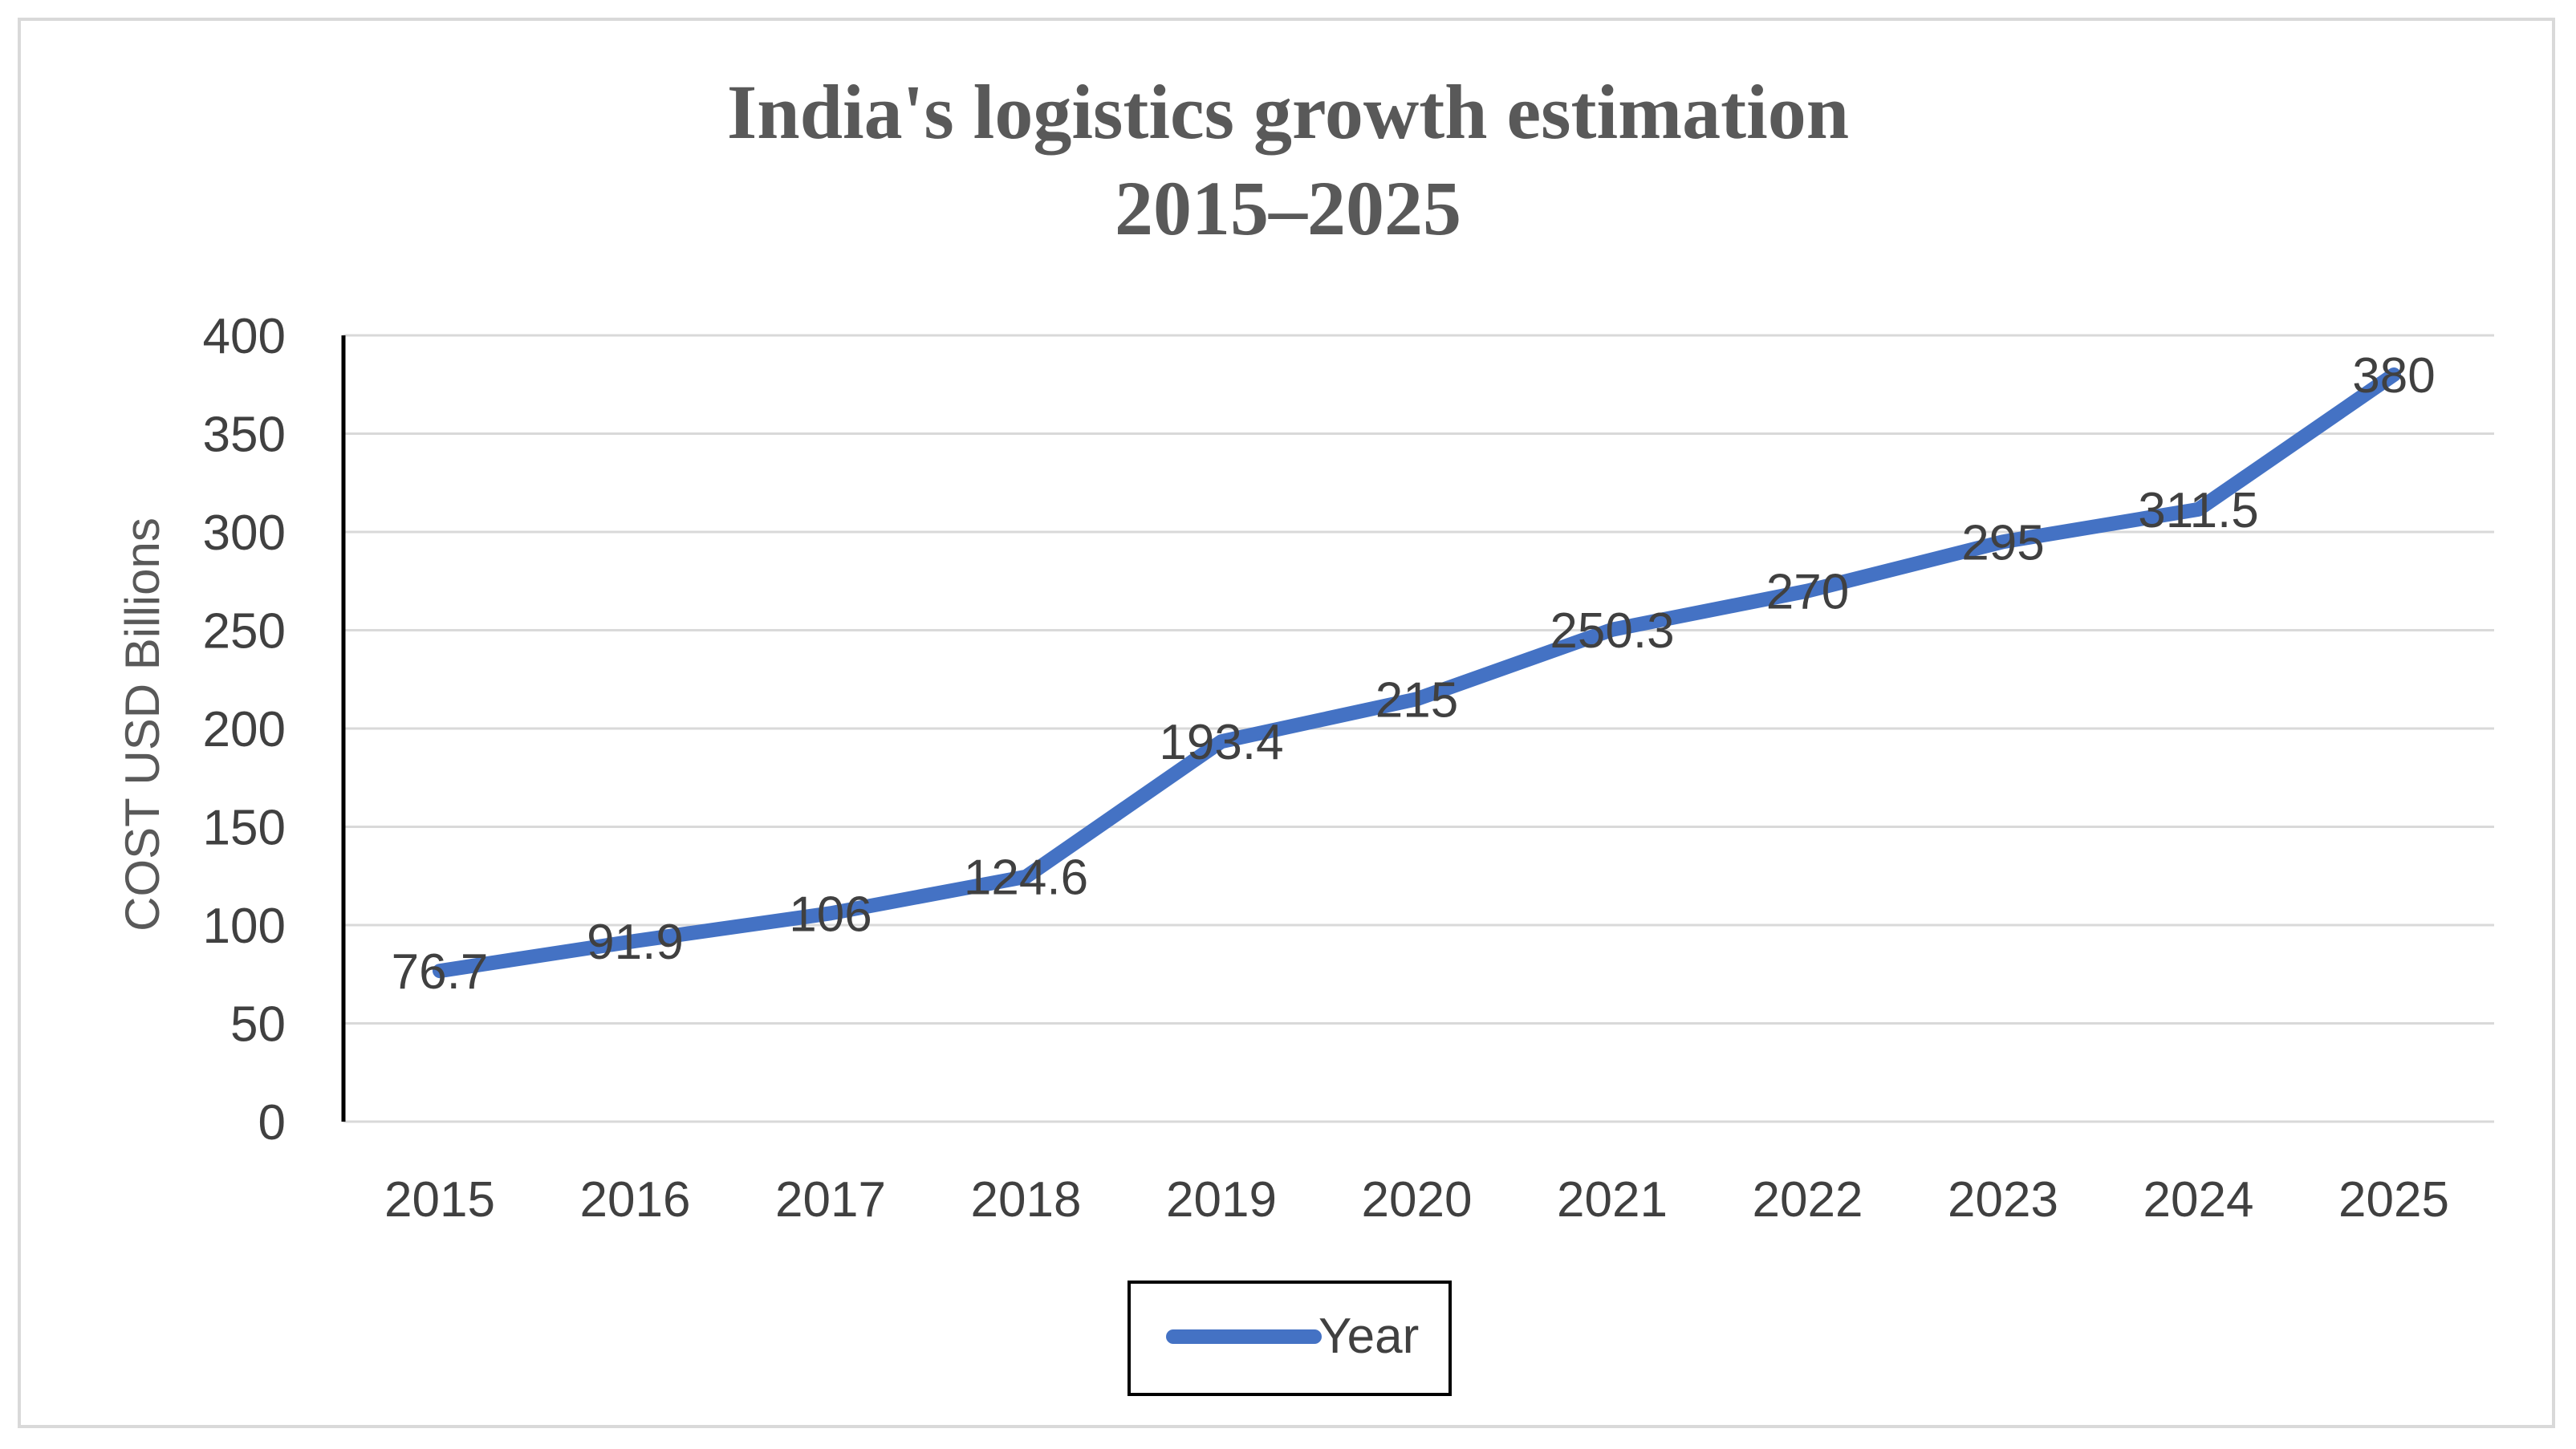 Image resolution: width=2576 pixels, height=1449 pixels. Describe the element at coordinates (1290, 1338) in the screenshot. I see `legend: Year` at that location.